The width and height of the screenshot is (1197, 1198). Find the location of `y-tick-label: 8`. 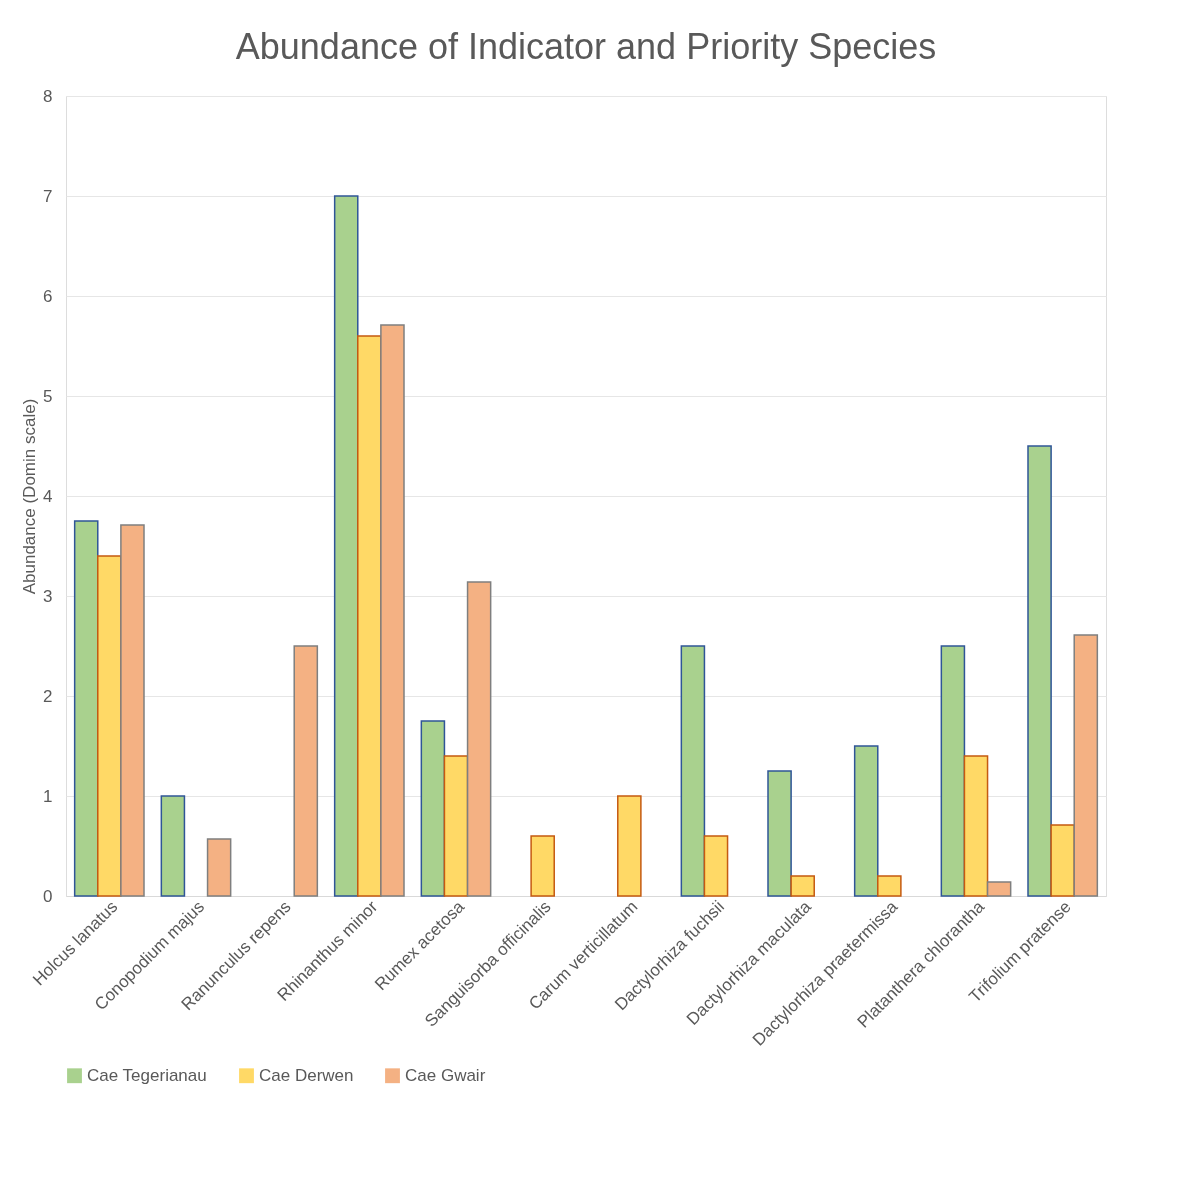

y-tick-label: 8 is located at coordinates (48, 96).